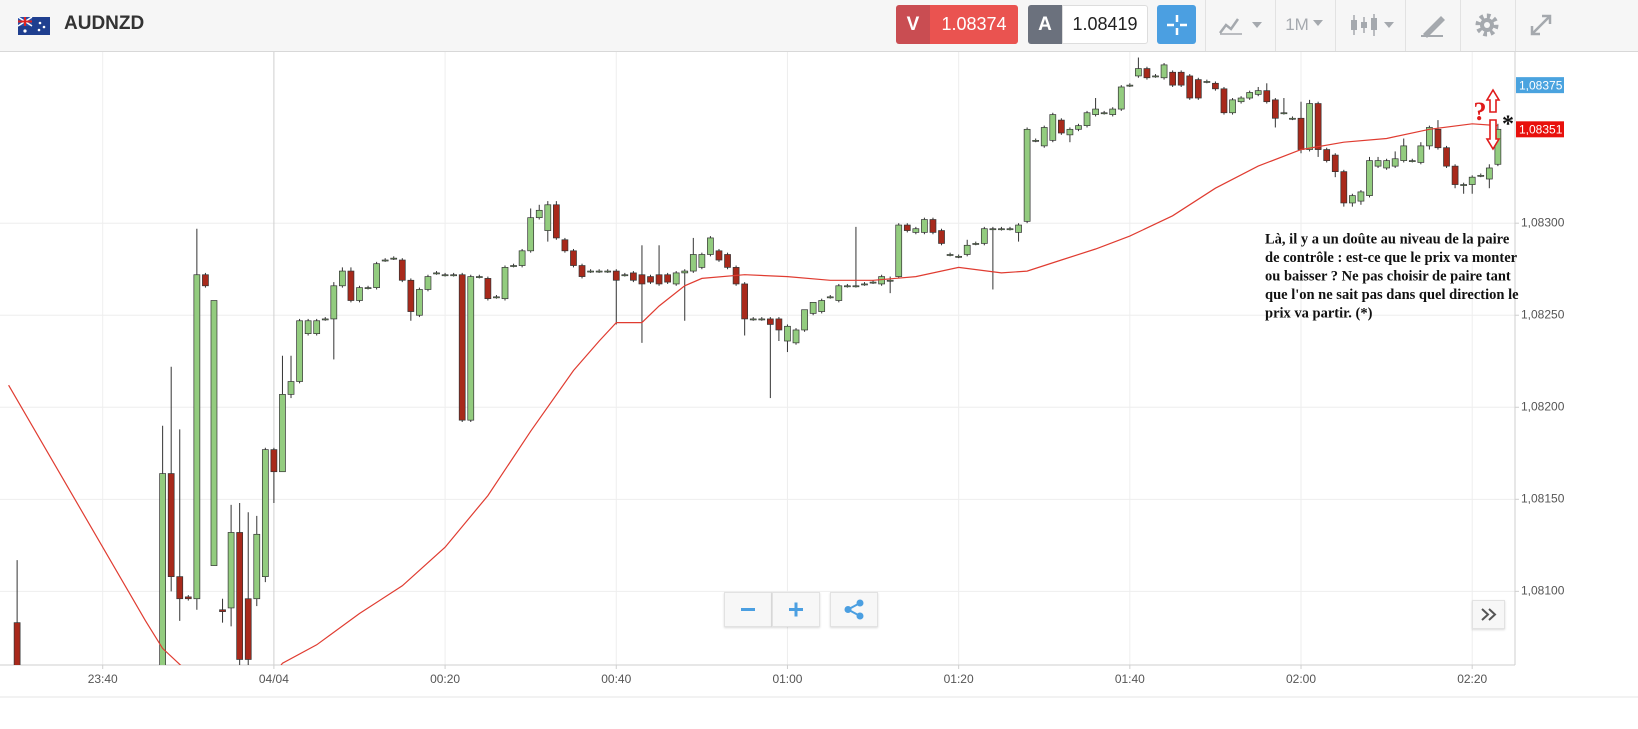 The height and width of the screenshot is (729, 1638). What do you see at coordinates (1543, 222) in the screenshot?
I see `y-tick-label: 1,08300` at bounding box center [1543, 222].